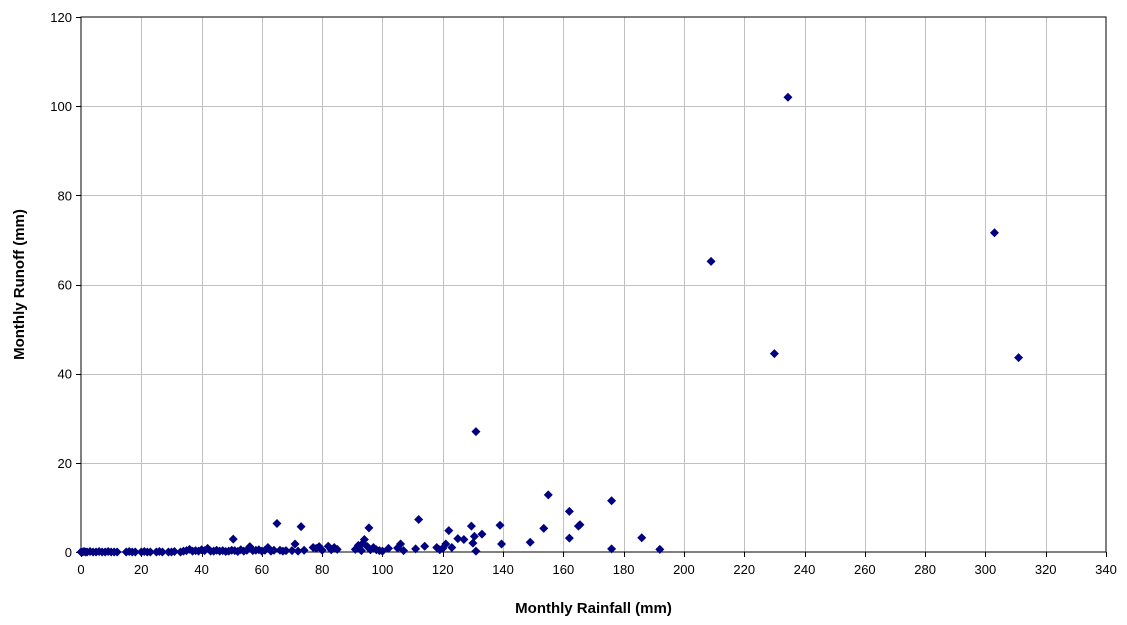 The height and width of the screenshot is (625, 1127). Describe the element at coordinates (383, 569) in the screenshot. I see `x-tick-label: 100` at that location.